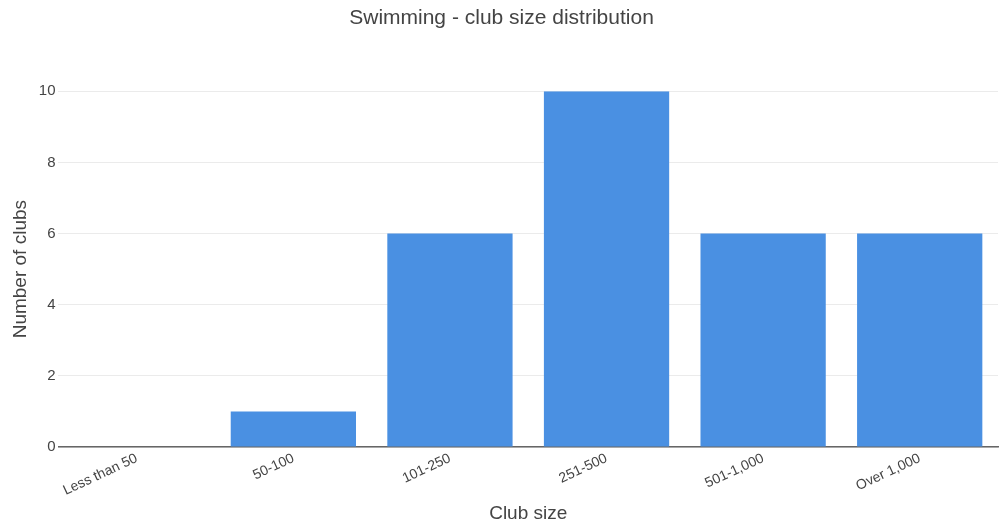 The width and height of the screenshot is (1001, 525). I want to click on chart-title: Swimming - club size distribution, so click(501, 17).